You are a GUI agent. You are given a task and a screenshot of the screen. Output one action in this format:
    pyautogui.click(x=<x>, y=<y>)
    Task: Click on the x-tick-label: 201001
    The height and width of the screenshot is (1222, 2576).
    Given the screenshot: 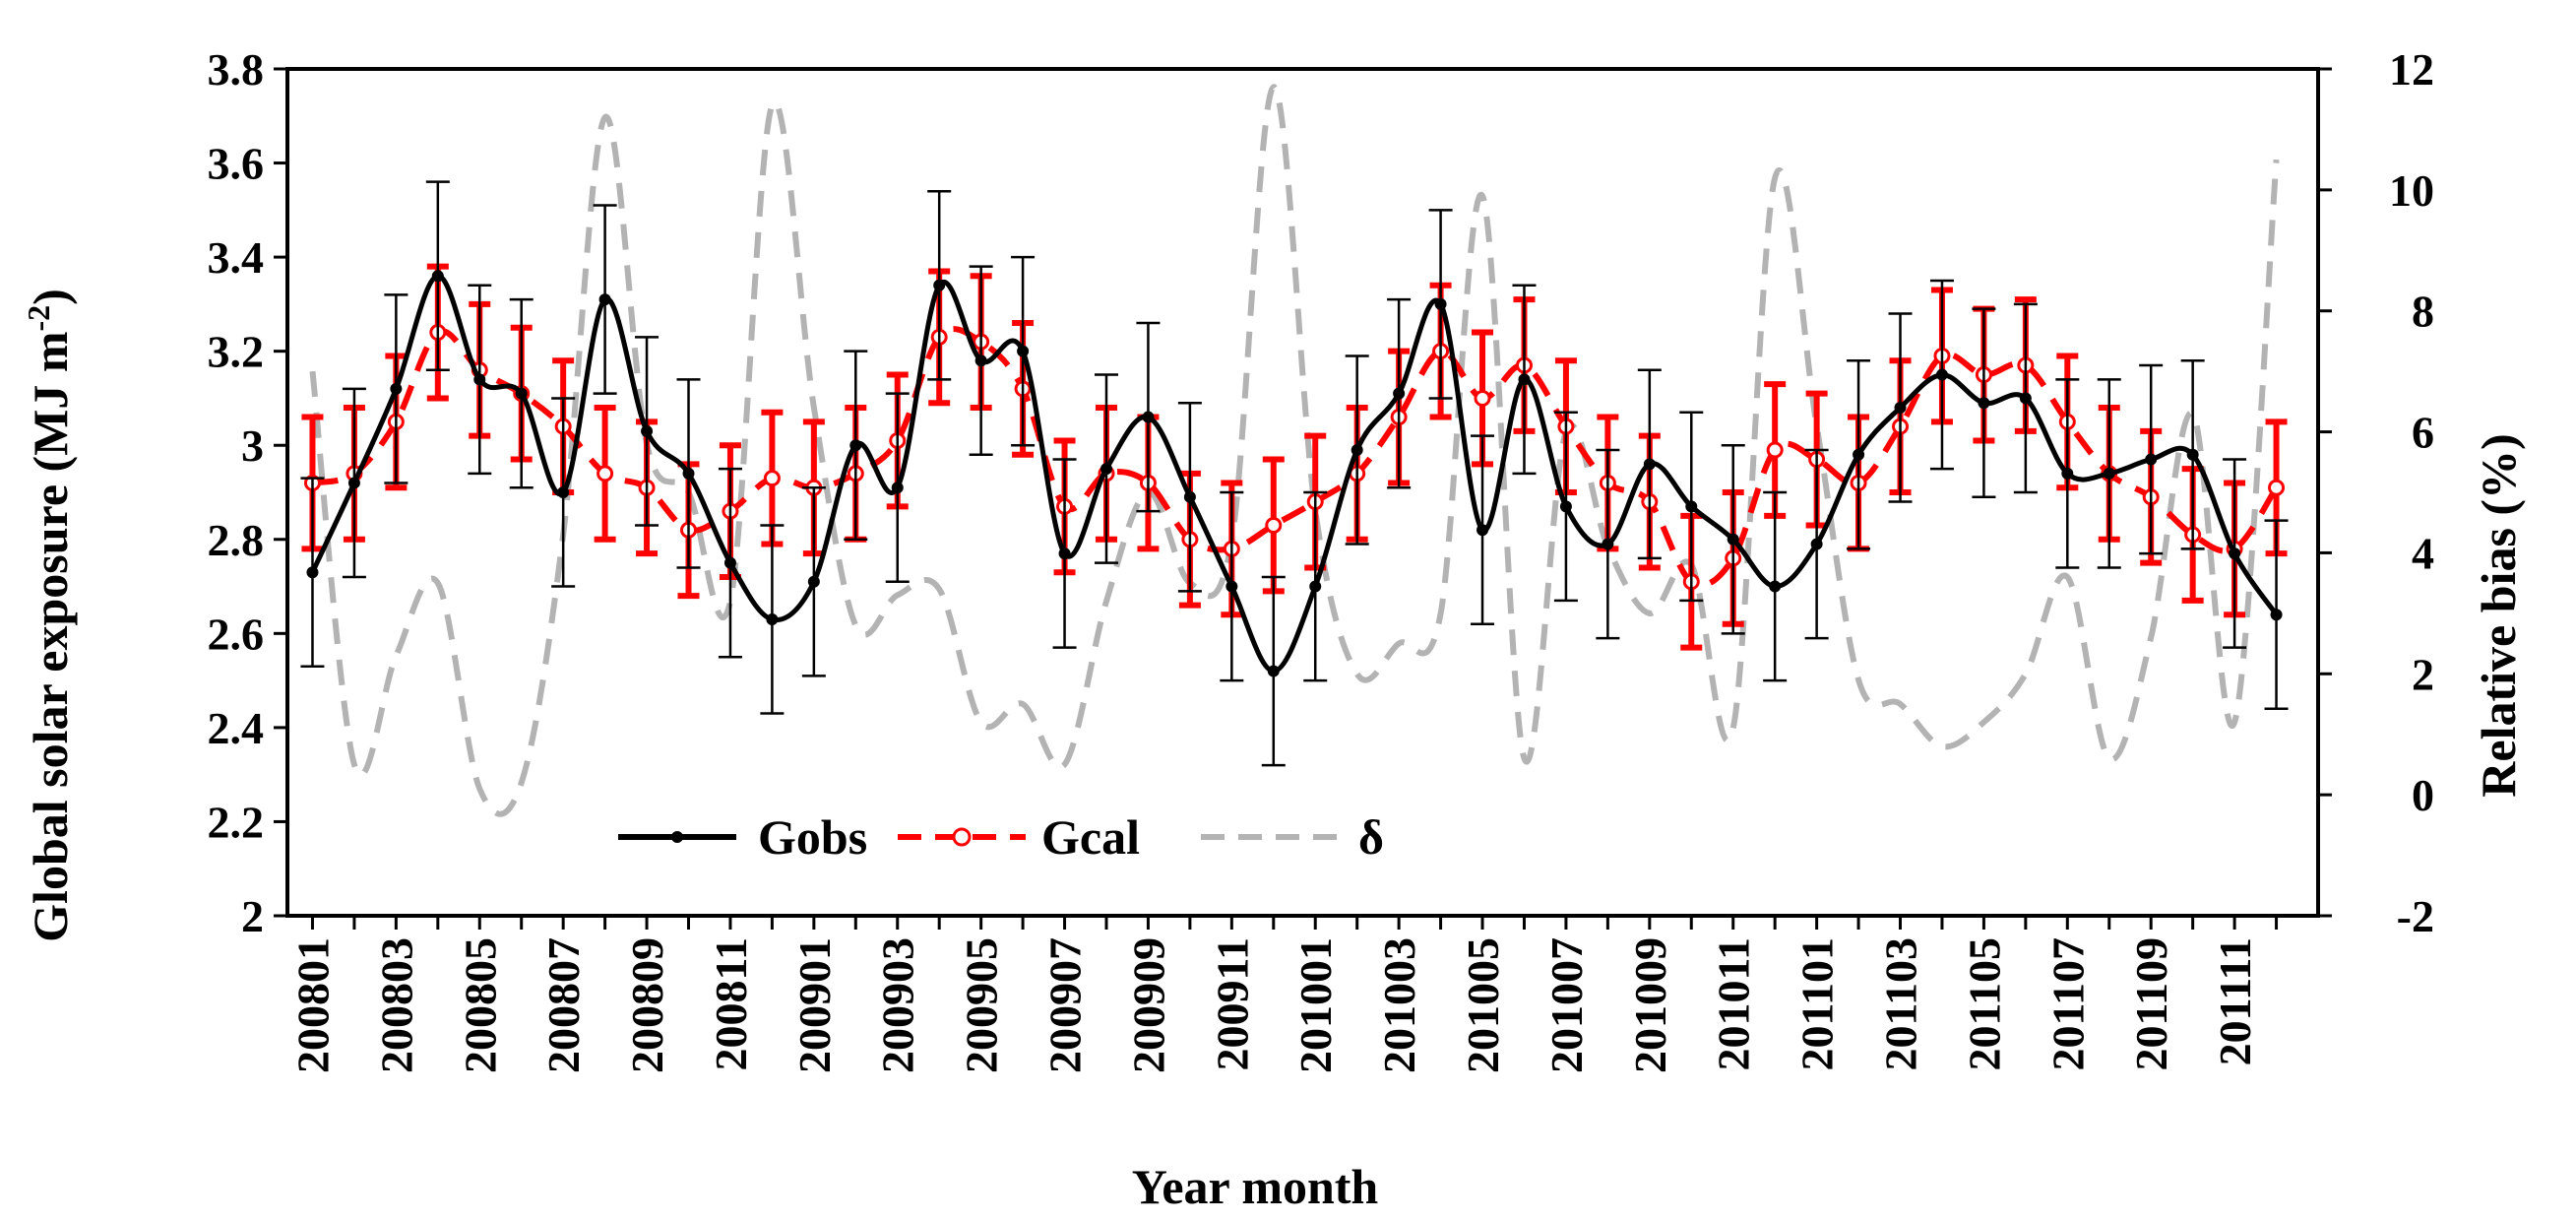 What is the action you would take?
    pyautogui.click(x=1316, y=1005)
    